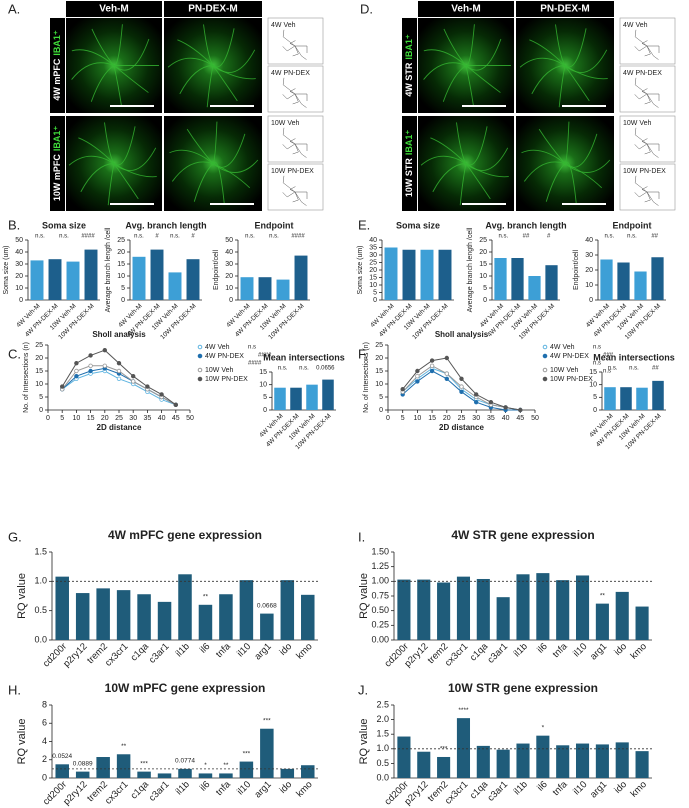  Describe the element at coordinates (644, 171) in the screenshot. I see `trace-label: 10W PN-DEX` at that location.